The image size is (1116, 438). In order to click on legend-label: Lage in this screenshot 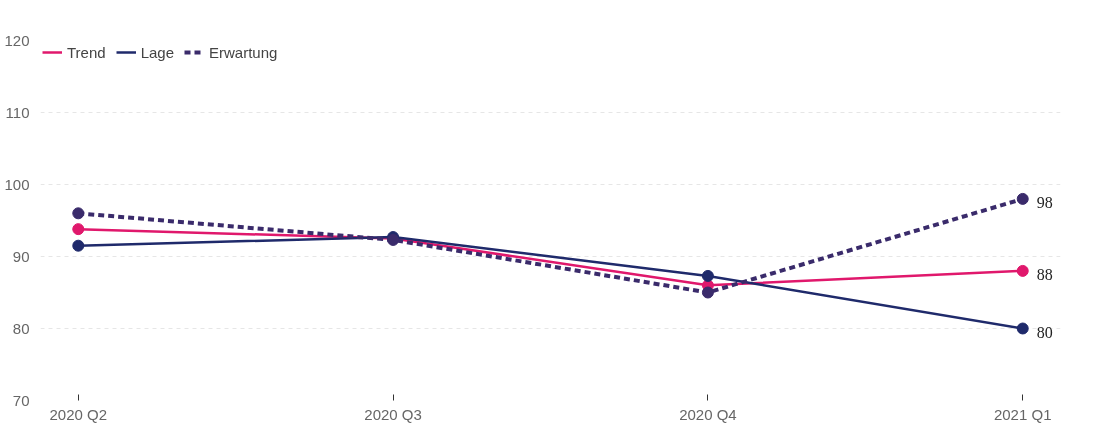, I will do `click(157, 52)`.